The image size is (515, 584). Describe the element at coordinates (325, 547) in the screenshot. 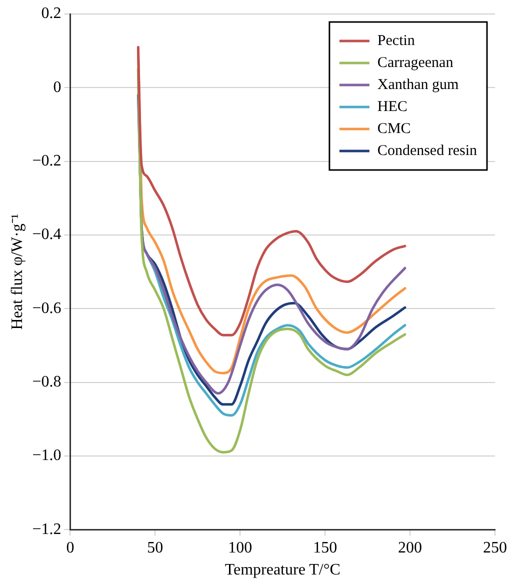

I see `x-tick-label: 150` at that location.